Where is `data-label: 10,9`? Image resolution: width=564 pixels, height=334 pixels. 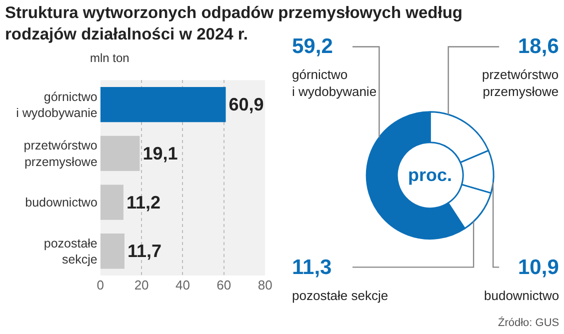
data-label: 10,9 is located at coordinates (538, 267).